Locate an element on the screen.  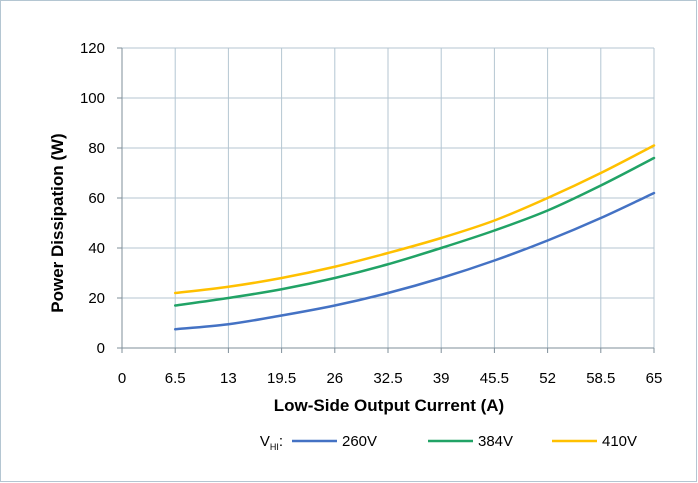
x-tick-labels: 0 6.5 13 19.5 26 32.5 39 45.5 52 58.5 65 is located at coordinates (390, 378).